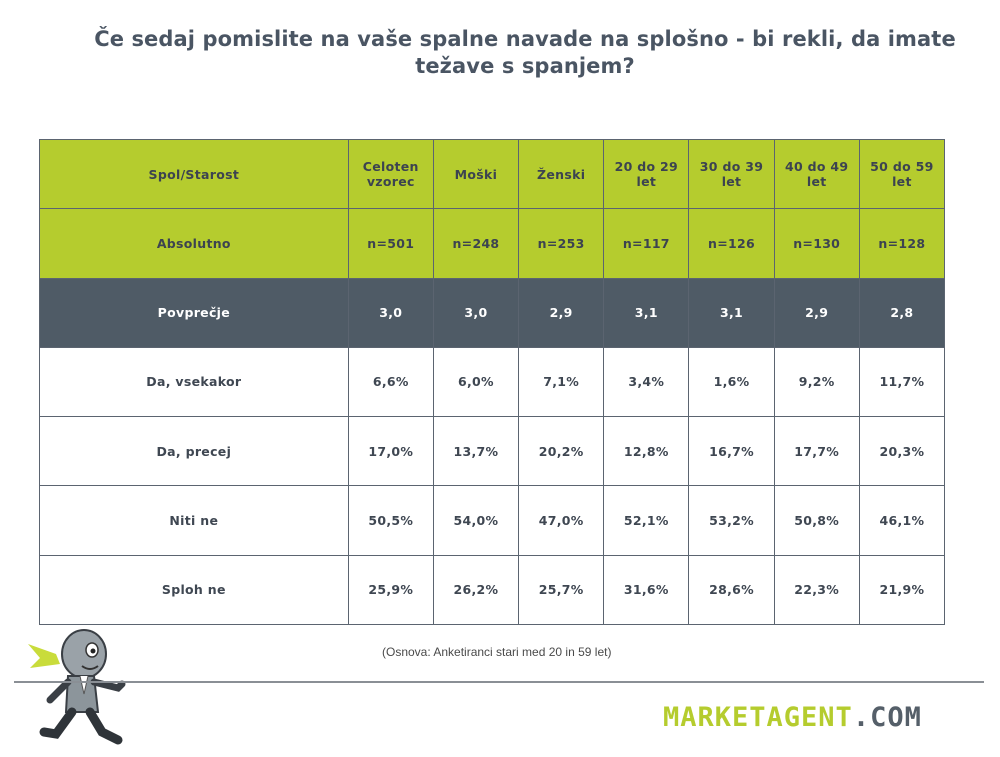 This screenshot has height=757, width=1000. Describe the element at coordinates (476, 243) in the screenshot. I see `table-cell: n=248` at that location.